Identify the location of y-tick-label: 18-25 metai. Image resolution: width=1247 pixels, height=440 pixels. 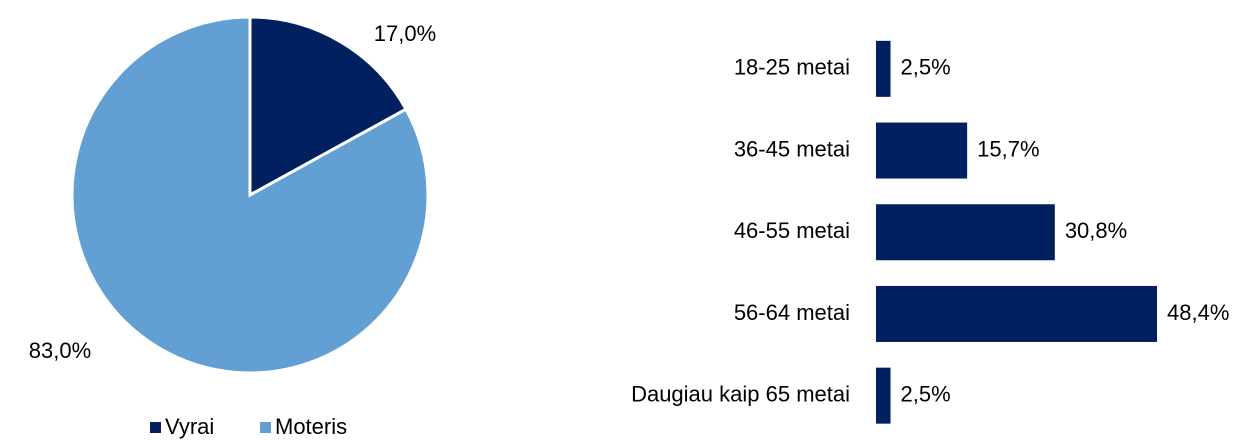
(792, 67).